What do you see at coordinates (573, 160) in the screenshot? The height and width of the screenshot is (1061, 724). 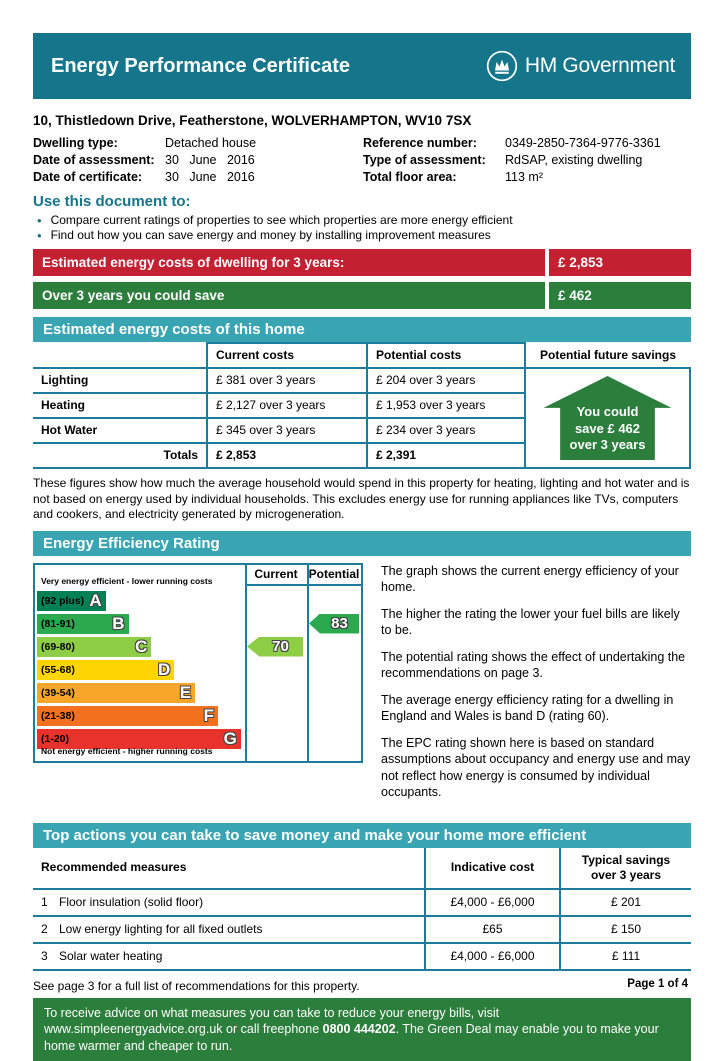 I see `detail-value: RdSAP, existing dwelling` at bounding box center [573, 160].